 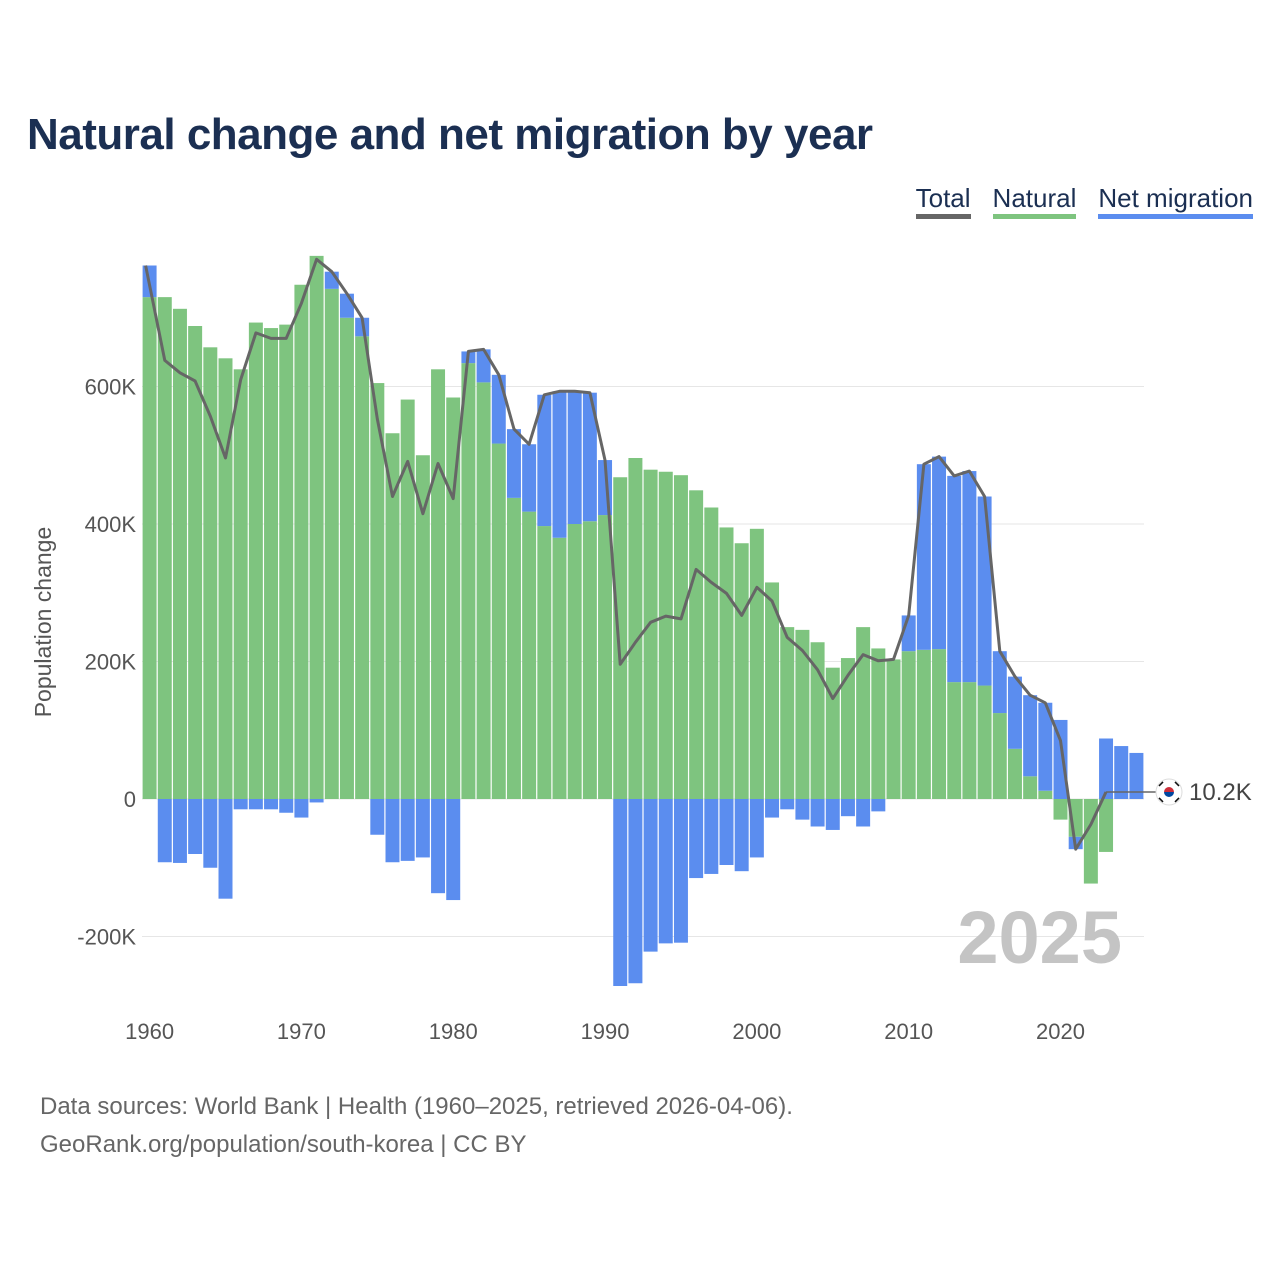 What do you see at coordinates (453, 1031) in the screenshot?
I see `x-tick-label: 1980` at bounding box center [453, 1031].